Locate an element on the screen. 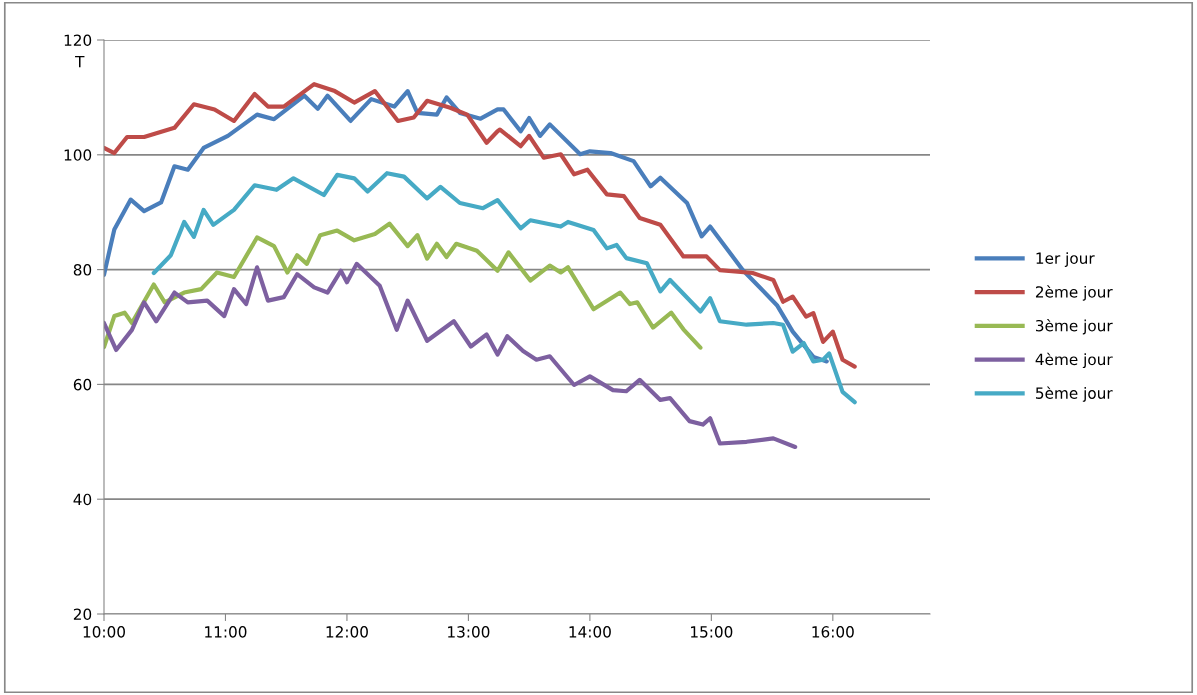 Image resolution: width=1197 pixels, height=695 pixels. legend-label: 4ème jour is located at coordinates (1074, 360).